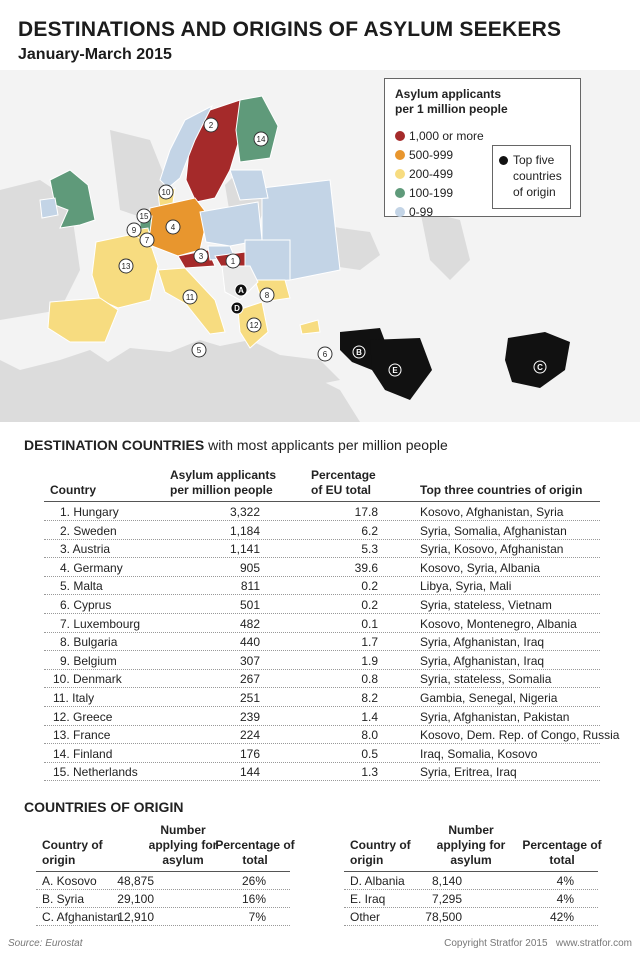 The width and height of the screenshot is (640, 954). What do you see at coordinates (466, 586) in the screenshot?
I see `dest-top-origins: Libya, Syria, Mali` at bounding box center [466, 586].